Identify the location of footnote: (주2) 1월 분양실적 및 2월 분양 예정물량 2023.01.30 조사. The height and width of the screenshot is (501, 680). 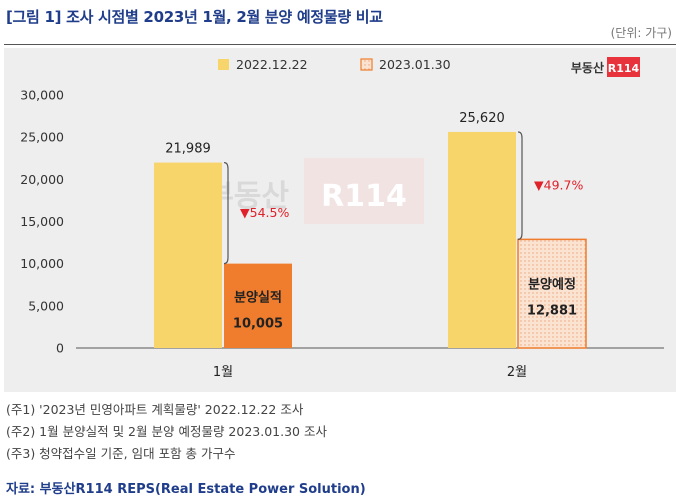
(166, 431).